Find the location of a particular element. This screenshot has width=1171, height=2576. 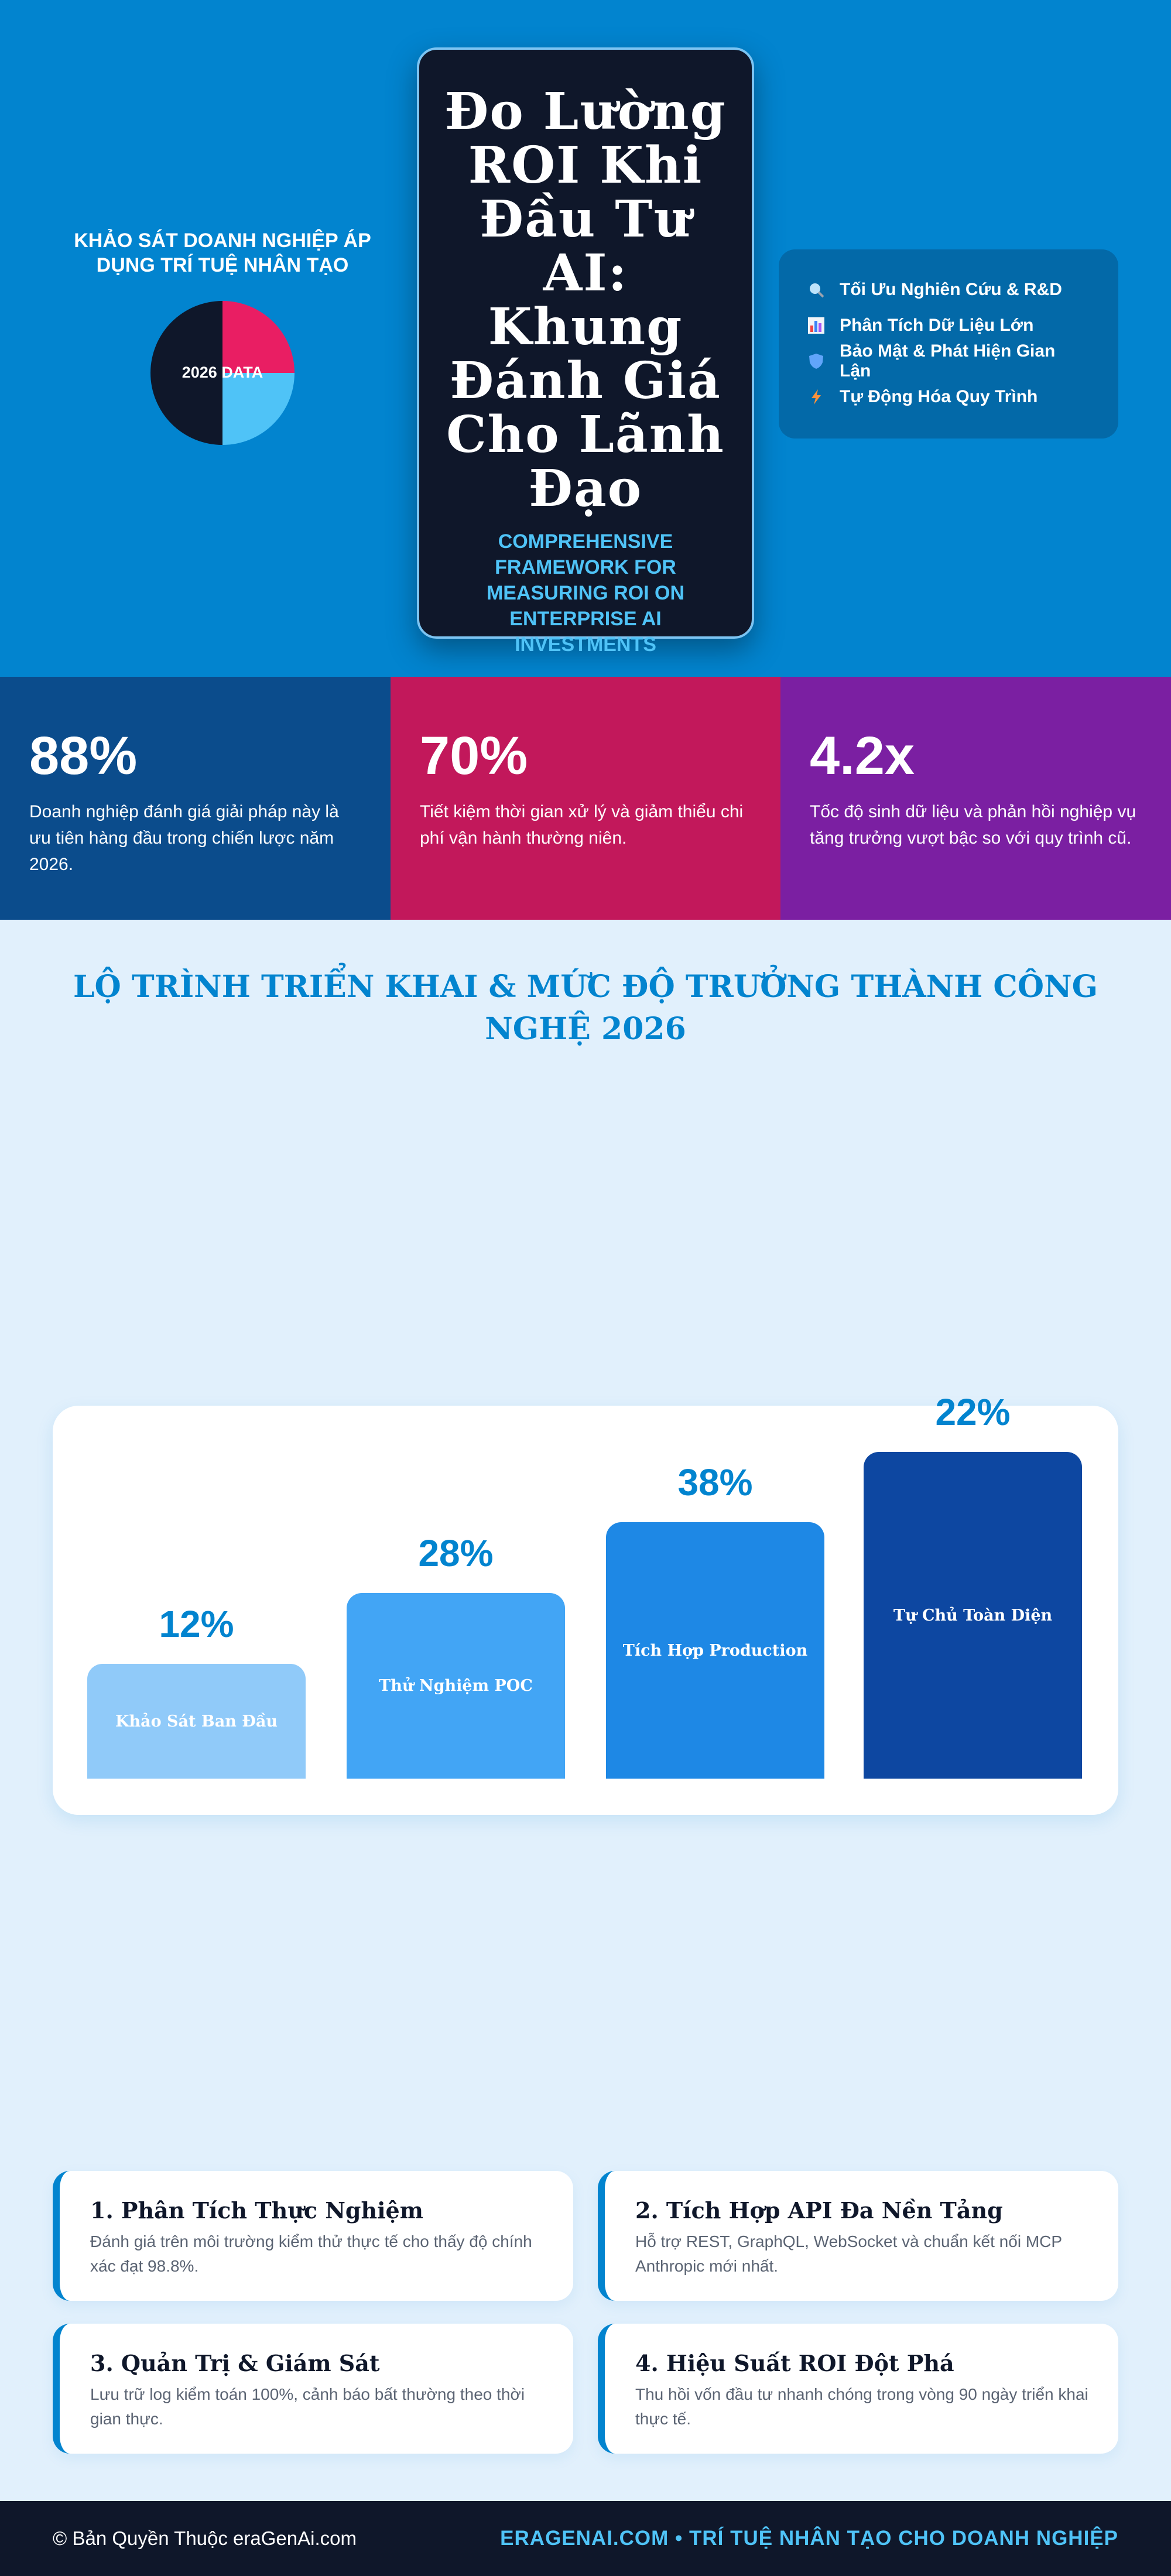

stage-bar: Thử Nghiệm POC is located at coordinates (456, 1686).